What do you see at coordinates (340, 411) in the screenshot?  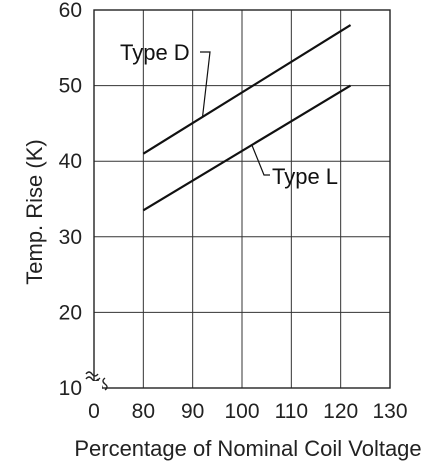 I see `x-tick-label: 120` at bounding box center [340, 411].